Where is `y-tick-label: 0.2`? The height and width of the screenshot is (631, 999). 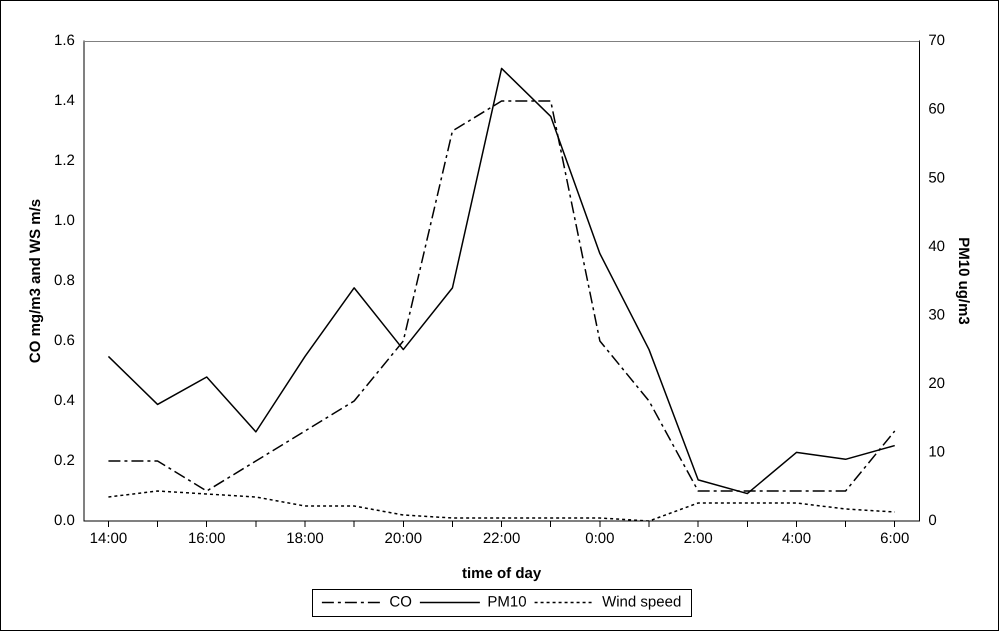
y-tick-label: 0.2 is located at coordinates (64, 461).